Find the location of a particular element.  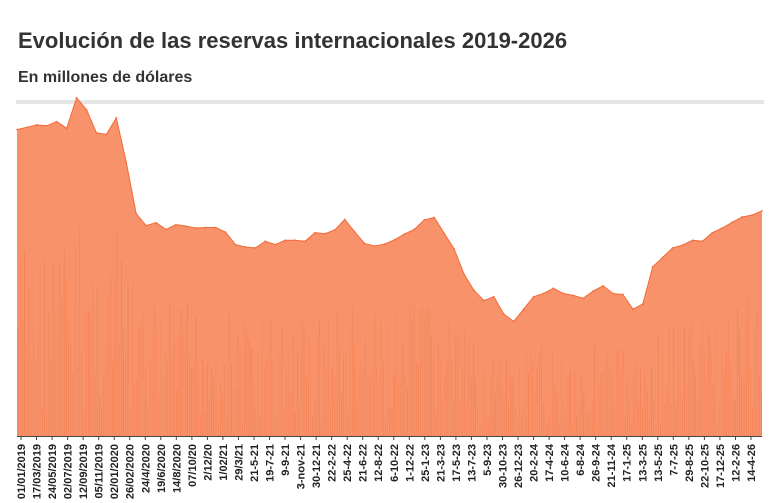

x-tick-label: 17/03/2019 is located at coordinates (38, 471).